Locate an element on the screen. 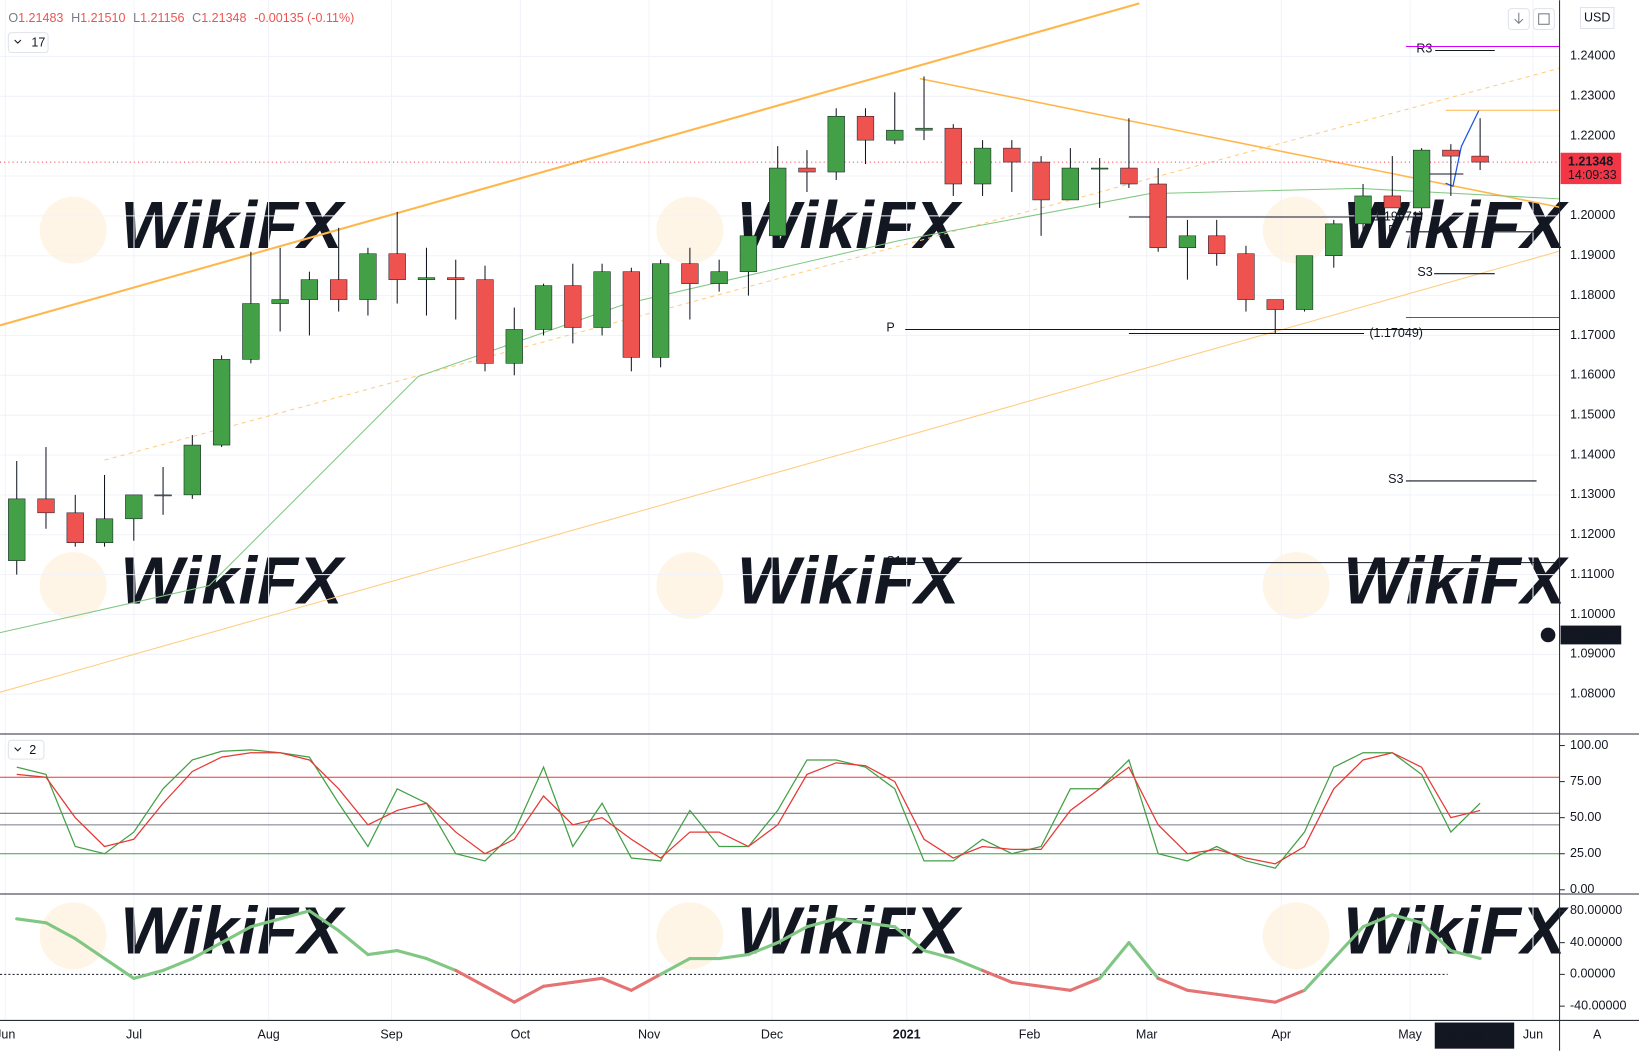 The height and width of the screenshot is (1051, 1639). y-tick-label: 1.14000 is located at coordinates (1592, 454).